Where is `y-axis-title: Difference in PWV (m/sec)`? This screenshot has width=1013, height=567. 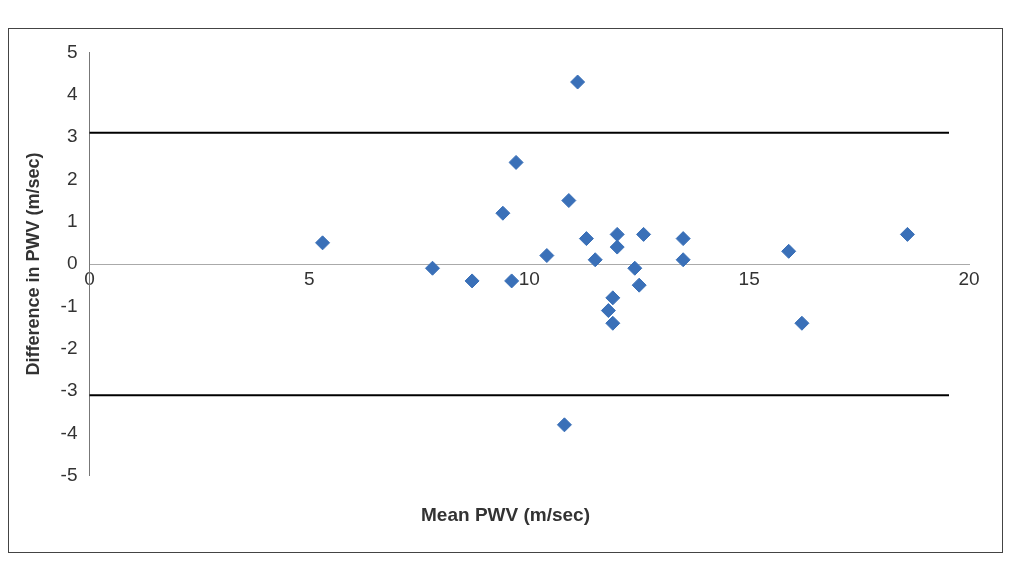 y-axis-title: Difference in PWV (m/sec) is located at coordinates (32, 264).